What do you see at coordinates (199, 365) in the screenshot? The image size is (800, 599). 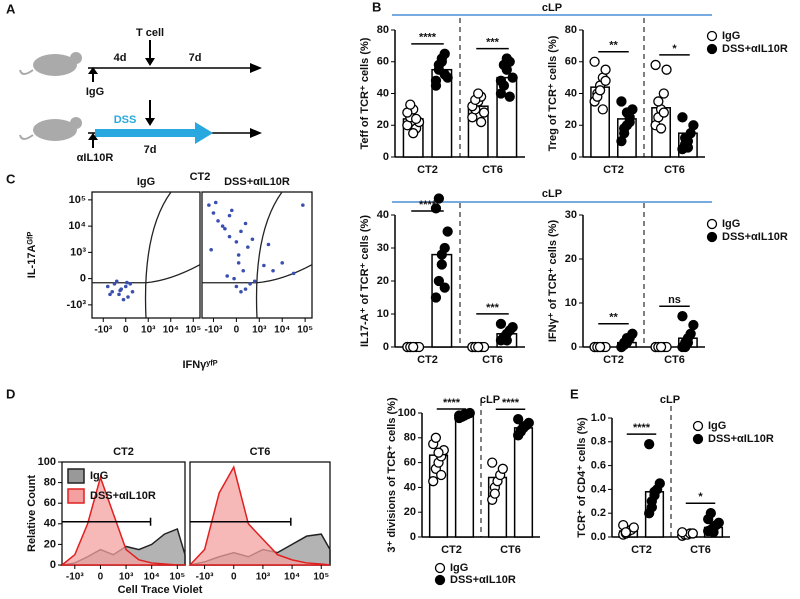 I see `x-axis-label: IFNγʸᶠᴾ` at bounding box center [199, 365].